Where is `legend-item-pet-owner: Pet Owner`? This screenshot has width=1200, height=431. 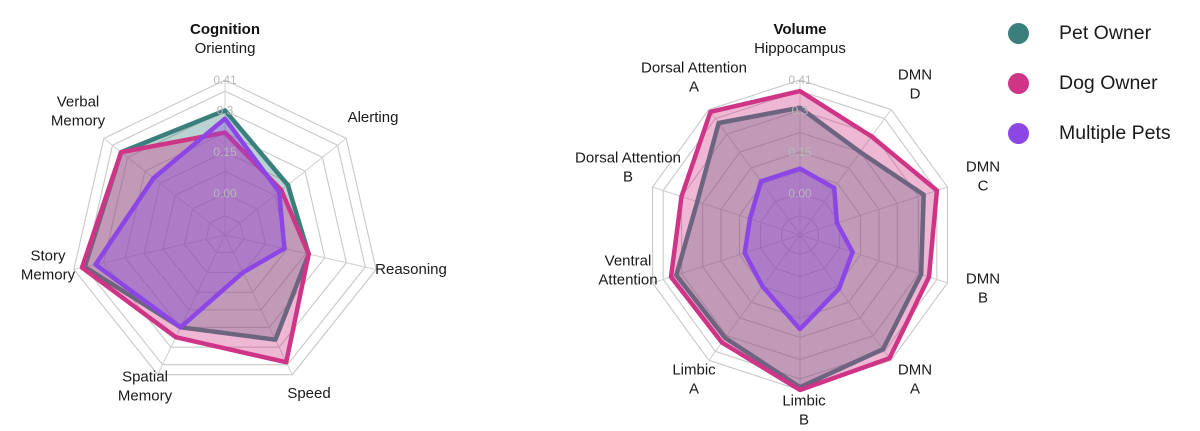
legend-item-pet-owner: Pet Owner is located at coordinates (1089, 33).